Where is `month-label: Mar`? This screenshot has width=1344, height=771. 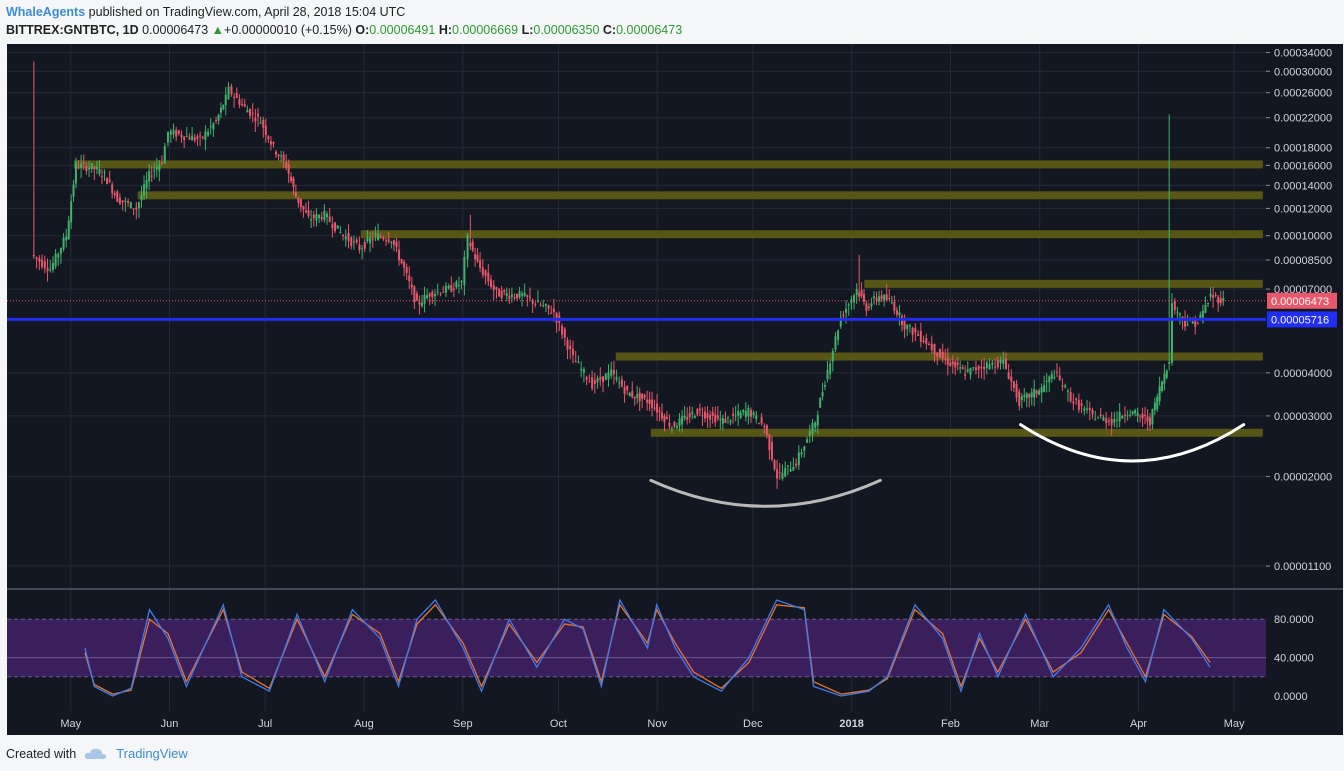
month-label: Mar is located at coordinates (1039, 724).